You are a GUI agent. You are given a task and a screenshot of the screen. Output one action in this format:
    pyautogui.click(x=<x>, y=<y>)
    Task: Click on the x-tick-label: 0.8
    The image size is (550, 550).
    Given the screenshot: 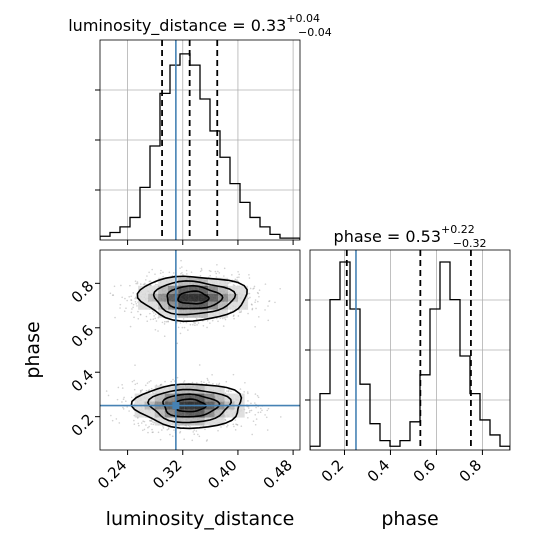 What is the action you would take?
    pyautogui.click(x=471, y=471)
    